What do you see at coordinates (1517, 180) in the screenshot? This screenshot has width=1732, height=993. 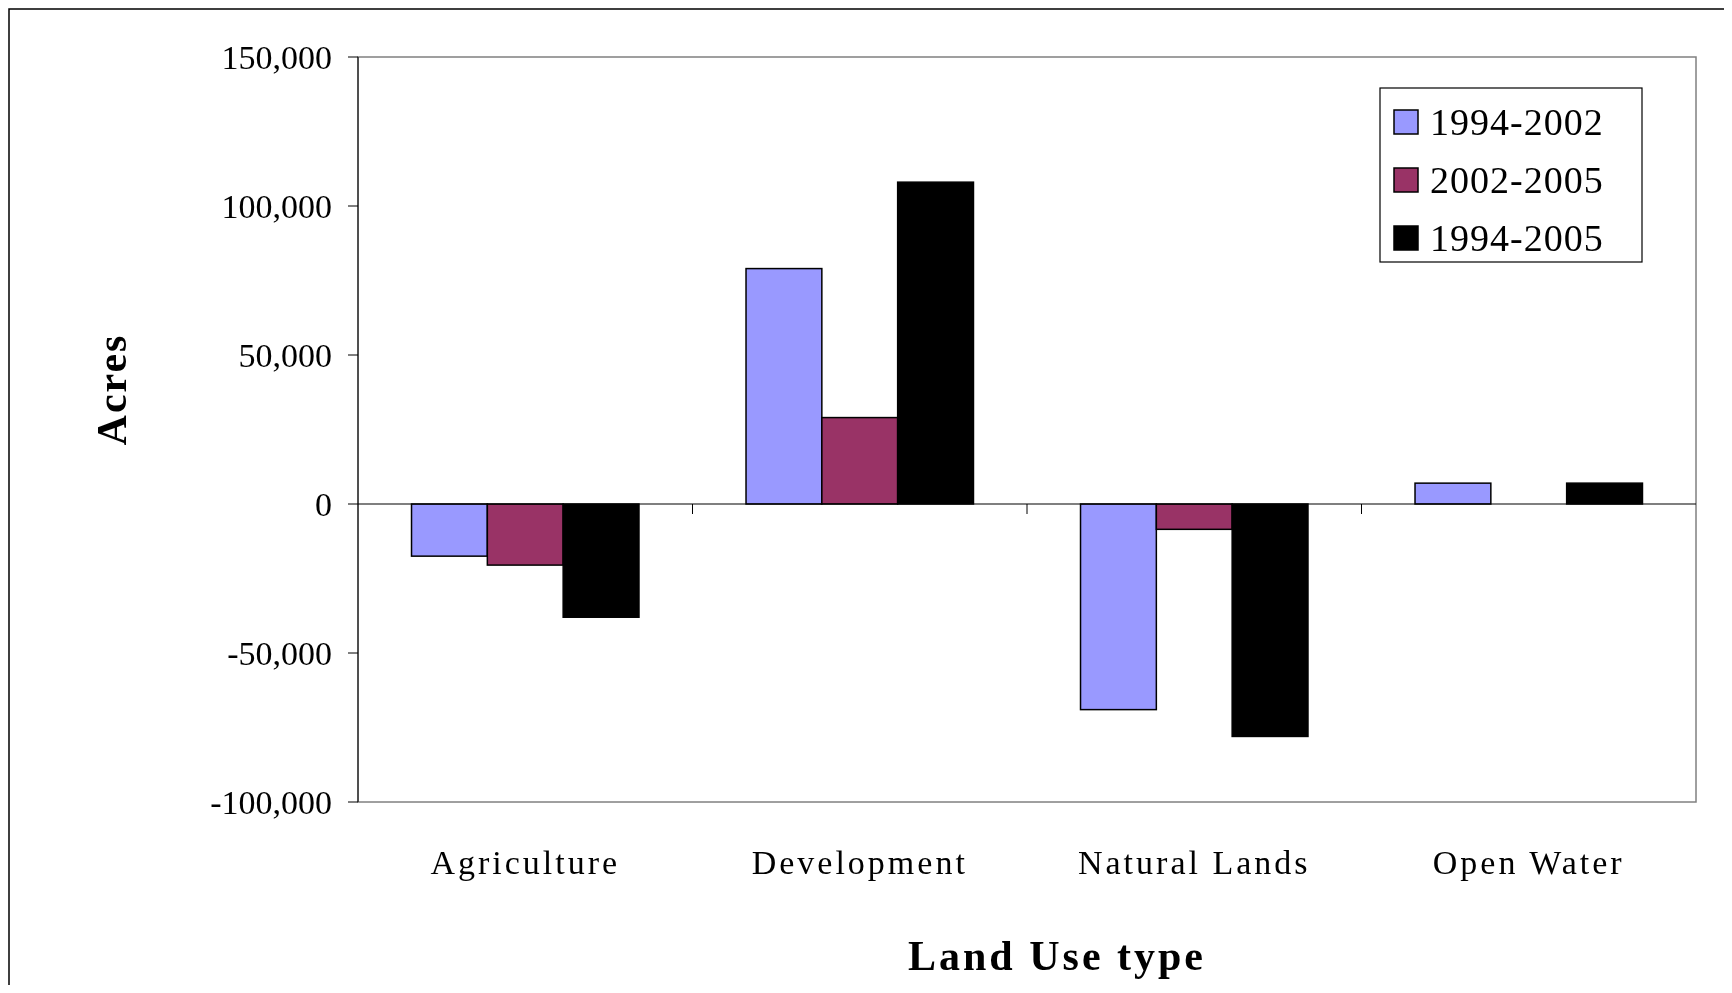 I see `legend-label: 2002-2005` at bounding box center [1517, 180].